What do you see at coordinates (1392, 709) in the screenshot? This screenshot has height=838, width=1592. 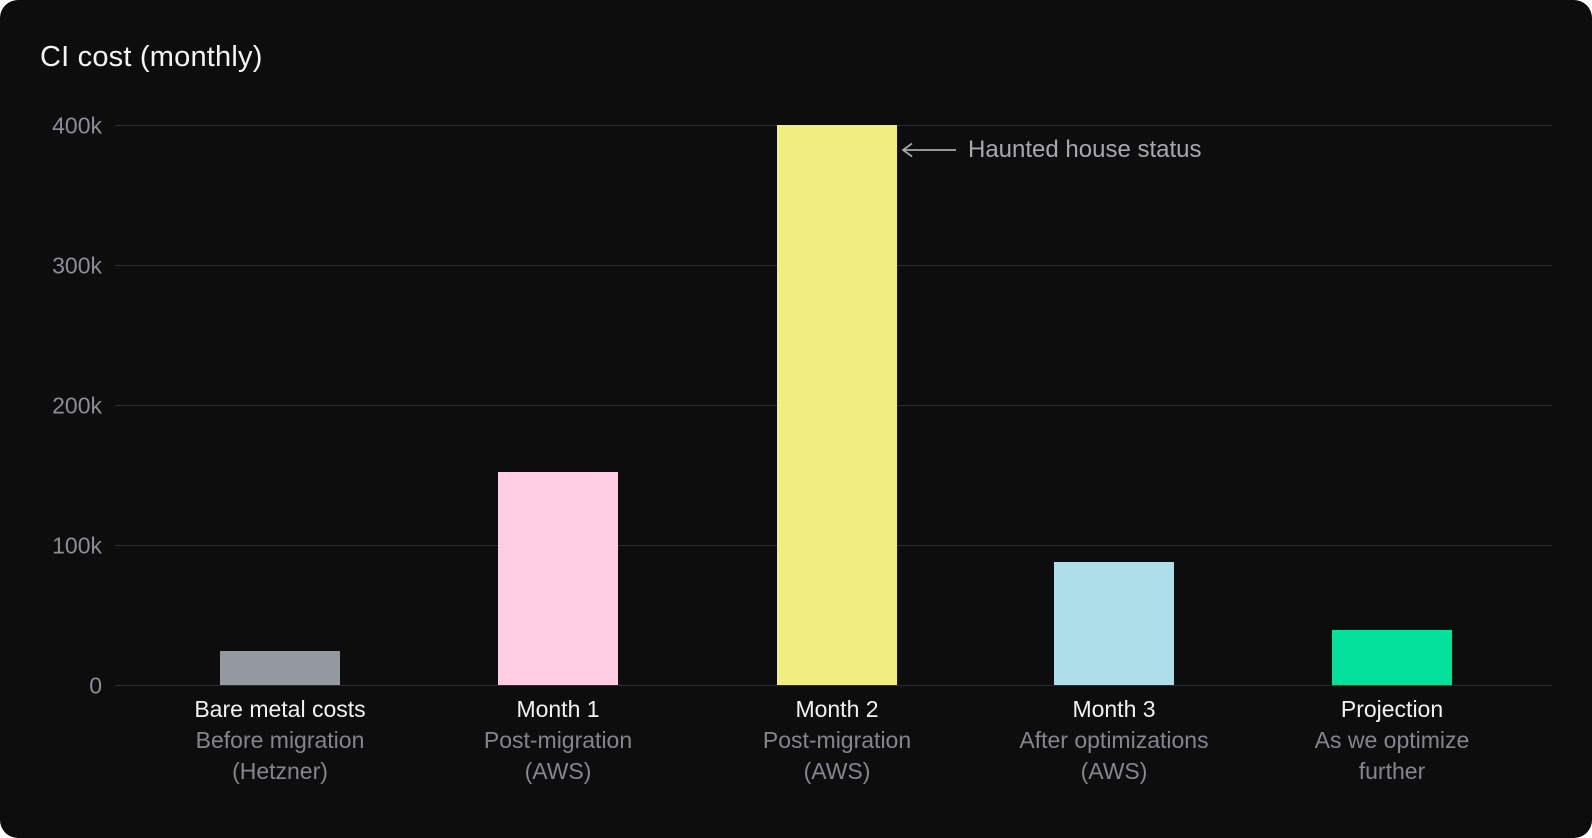 I see `category-title: Projection` at bounding box center [1392, 709].